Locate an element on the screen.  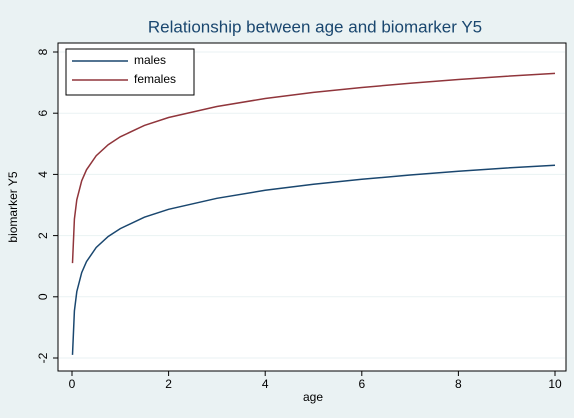
y-tick-label: -2 is located at coordinates (43, 357).